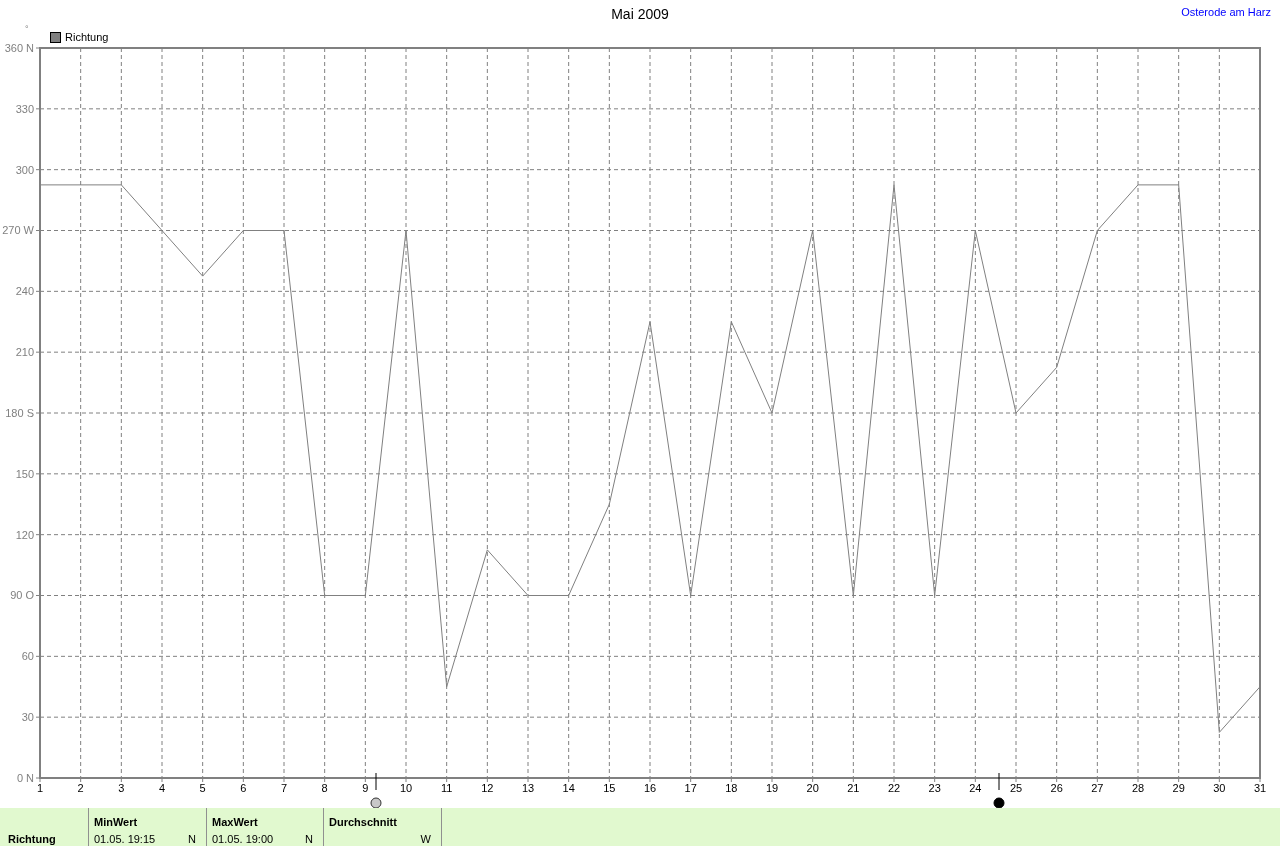 The image size is (1280, 846). What do you see at coordinates (1138, 787) in the screenshot?
I see `x-tick-label: 28` at bounding box center [1138, 787].